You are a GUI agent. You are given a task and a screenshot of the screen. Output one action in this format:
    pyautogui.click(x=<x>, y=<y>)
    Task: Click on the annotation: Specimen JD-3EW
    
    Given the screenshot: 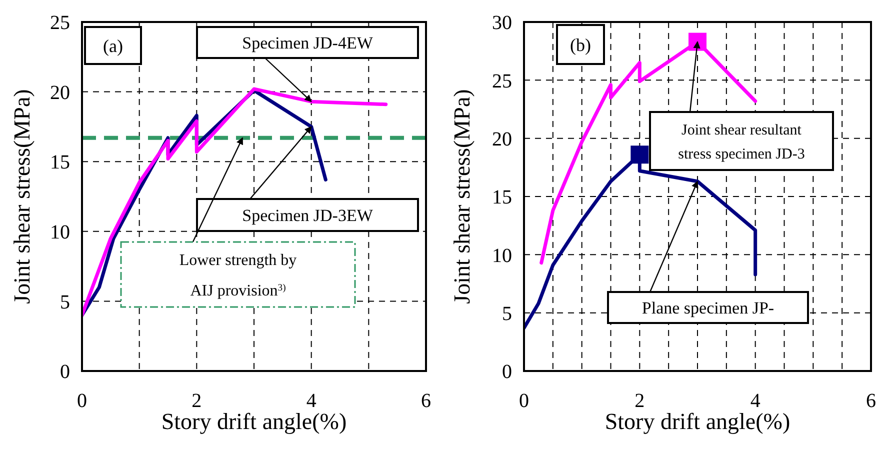 What is the action you would take?
    pyautogui.click(x=308, y=215)
    